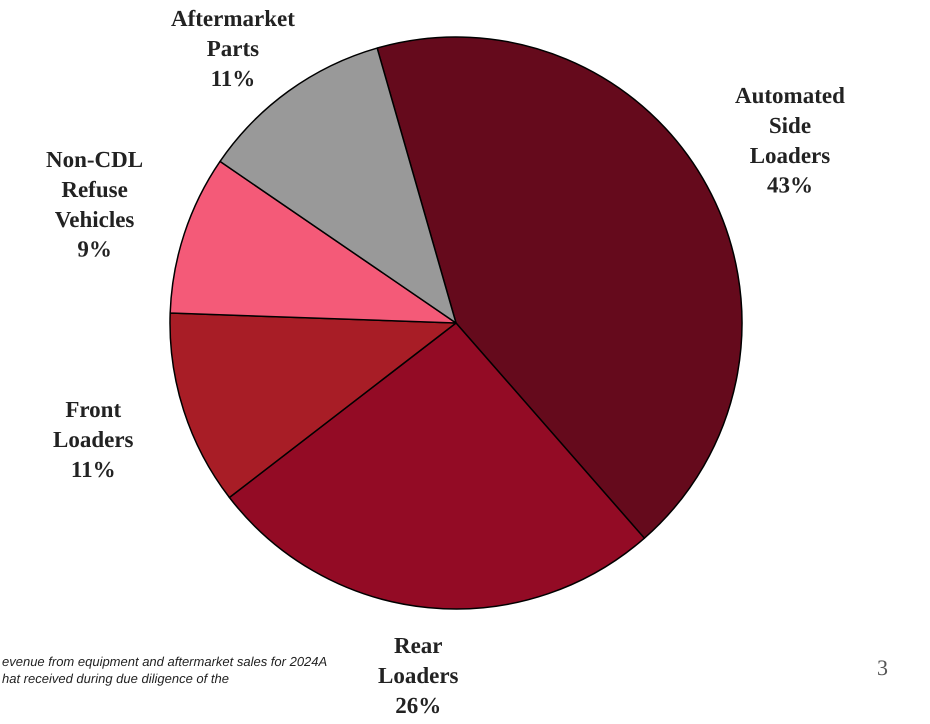 The width and height of the screenshot is (930, 724). What do you see at coordinates (418, 660) in the screenshot?
I see `slice-label: Rear Loaders` at bounding box center [418, 660].